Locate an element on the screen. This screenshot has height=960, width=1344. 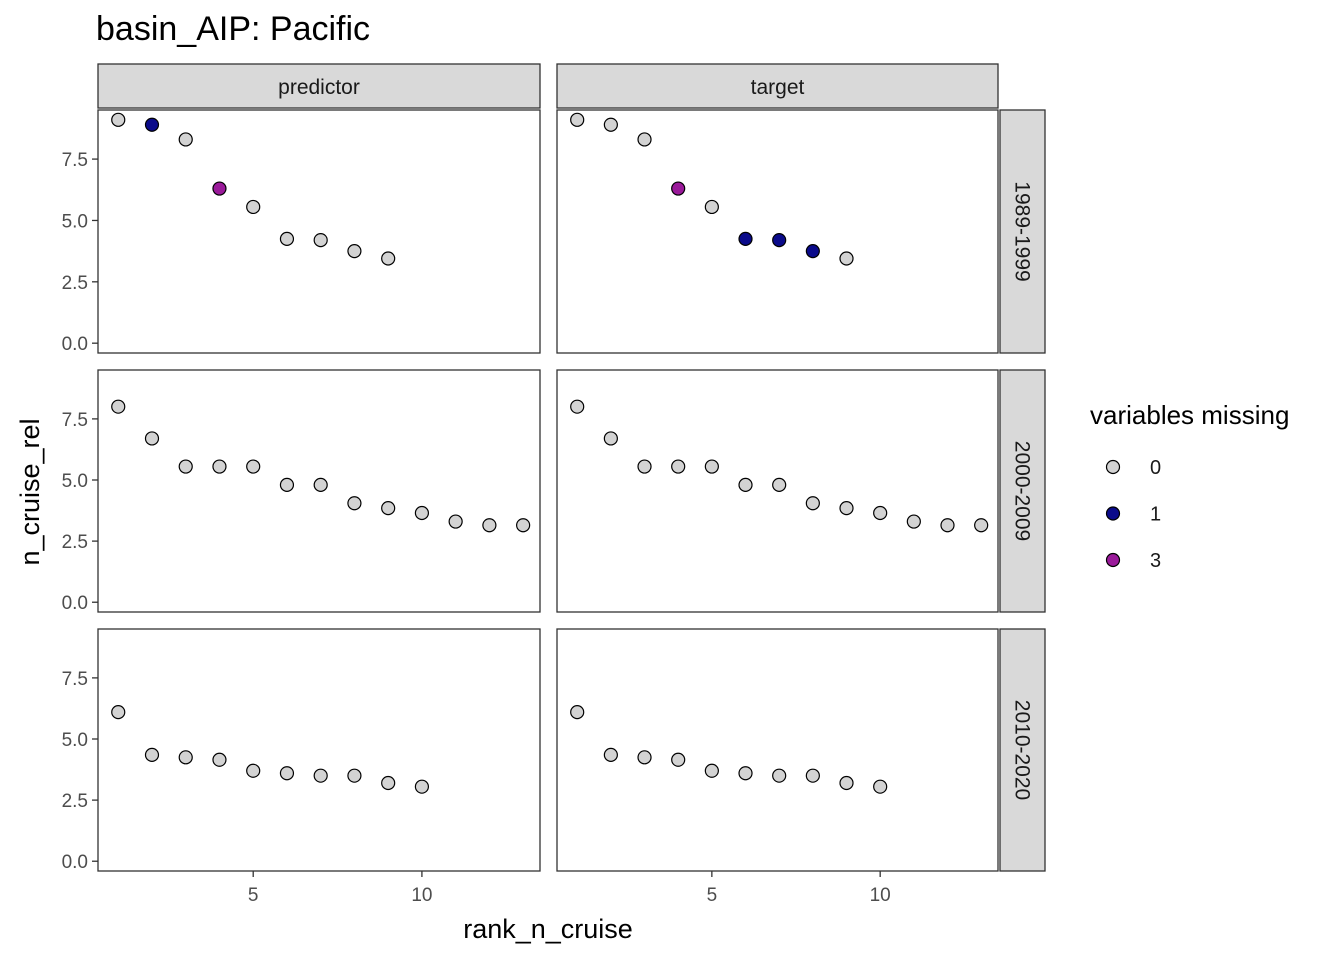
legend-title: variables missing is located at coordinates (1189, 415).